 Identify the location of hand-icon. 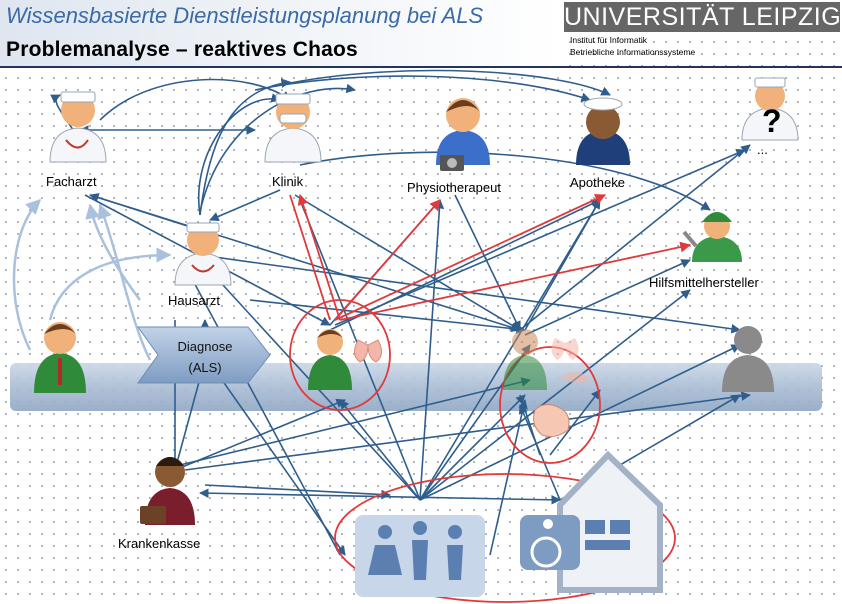
(551, 421).